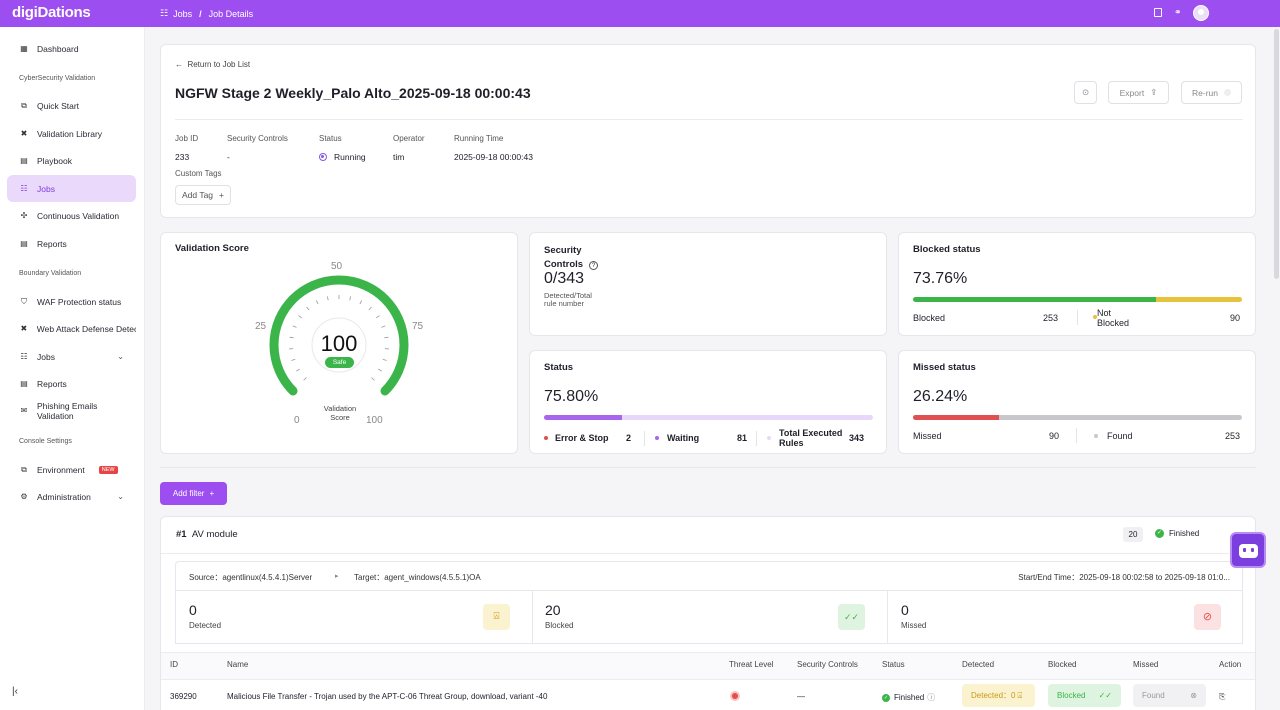 This screenshot has height=710, width=1280. Describe the element at coordinates (71, 160) in the screenshot. I see `sidebar-item-playbook: ▤ Playbook` at that location.